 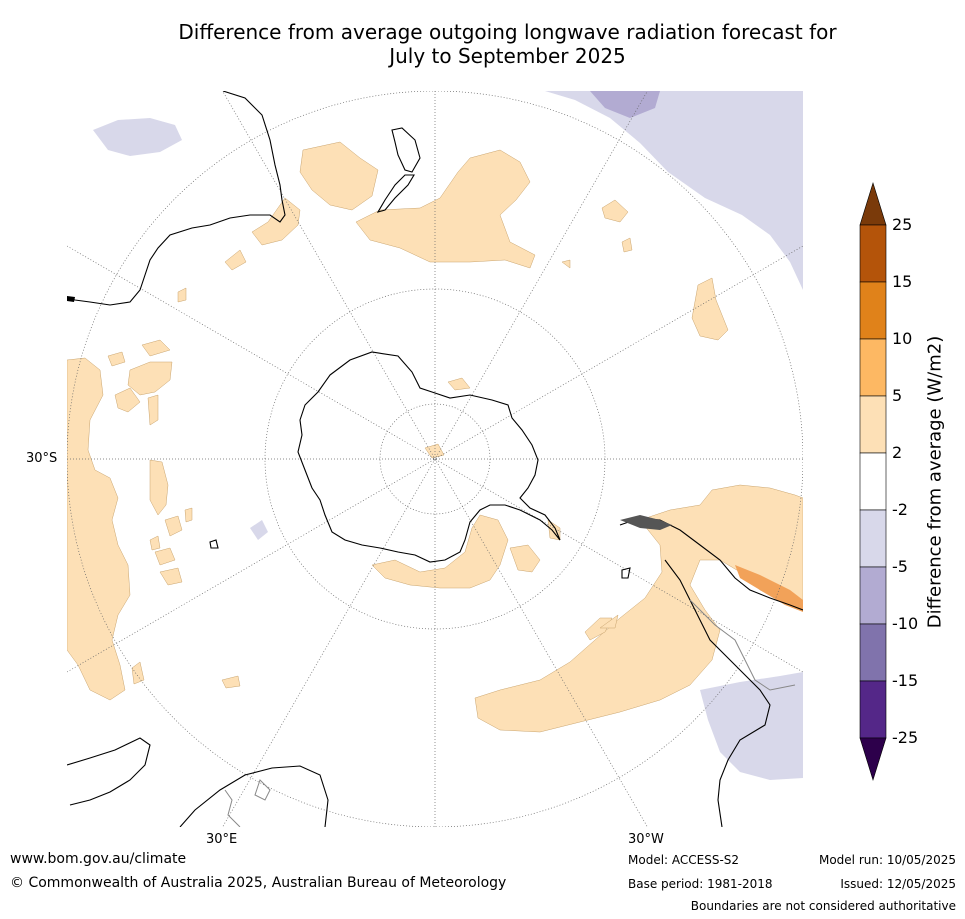 What do you see at coordinates (902, 224) in the screenshot?
I see `colorbar-tick-label: 25` at bounding box center [902, 224].